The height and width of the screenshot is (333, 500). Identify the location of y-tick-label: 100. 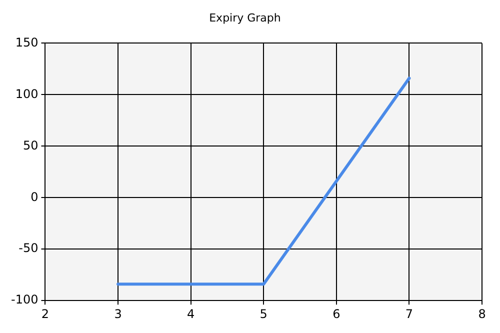
(26, 93).